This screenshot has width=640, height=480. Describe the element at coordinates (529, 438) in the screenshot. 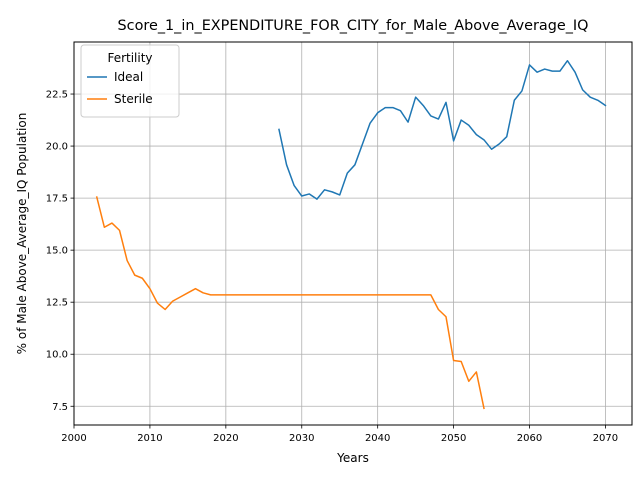

I see `x-tick-label: 2060` at that location.